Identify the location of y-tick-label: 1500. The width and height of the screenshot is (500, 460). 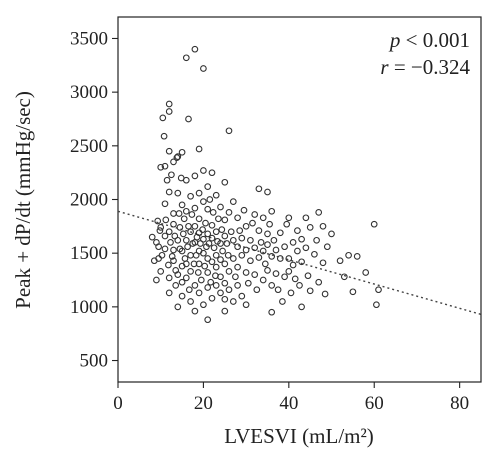
(89, 253).